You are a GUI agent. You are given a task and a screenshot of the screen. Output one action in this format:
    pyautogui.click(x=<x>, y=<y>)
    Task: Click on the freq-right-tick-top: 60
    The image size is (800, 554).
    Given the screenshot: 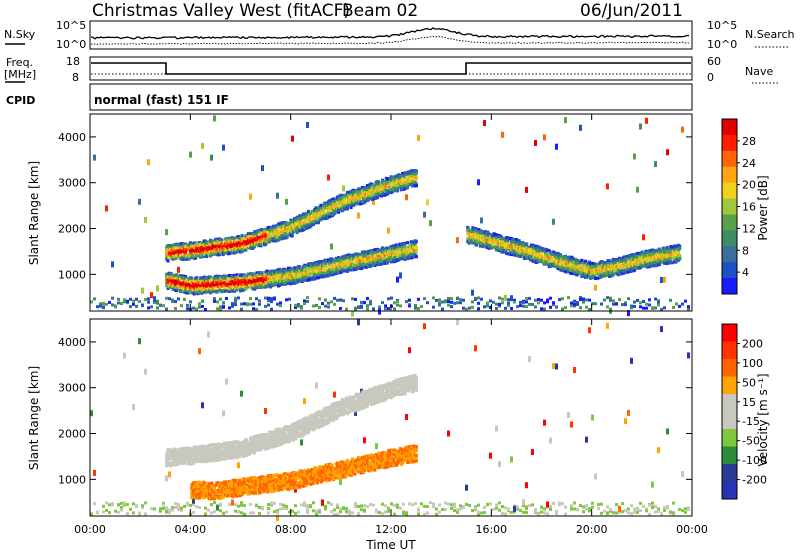 What is the action you would take?
    pyautogui.click(x=714, y=61)
    